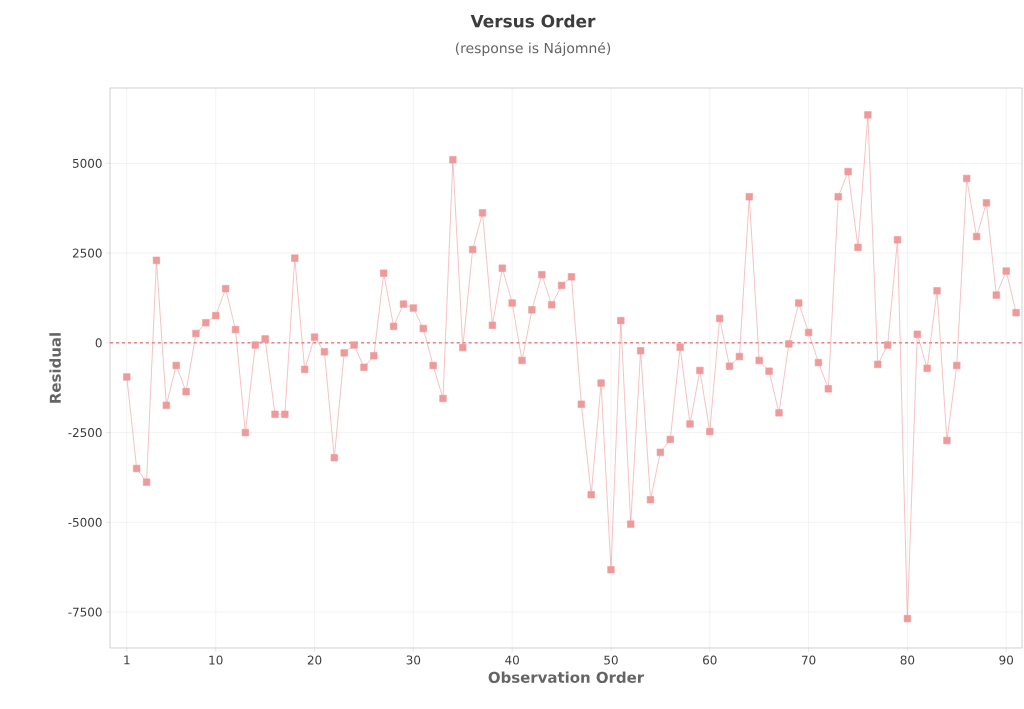 This screenshot has width=1024, height=709. Describe the element at coordinates (85, 522) in the screenshot. I see `y-tick-label: -5000` at that location.